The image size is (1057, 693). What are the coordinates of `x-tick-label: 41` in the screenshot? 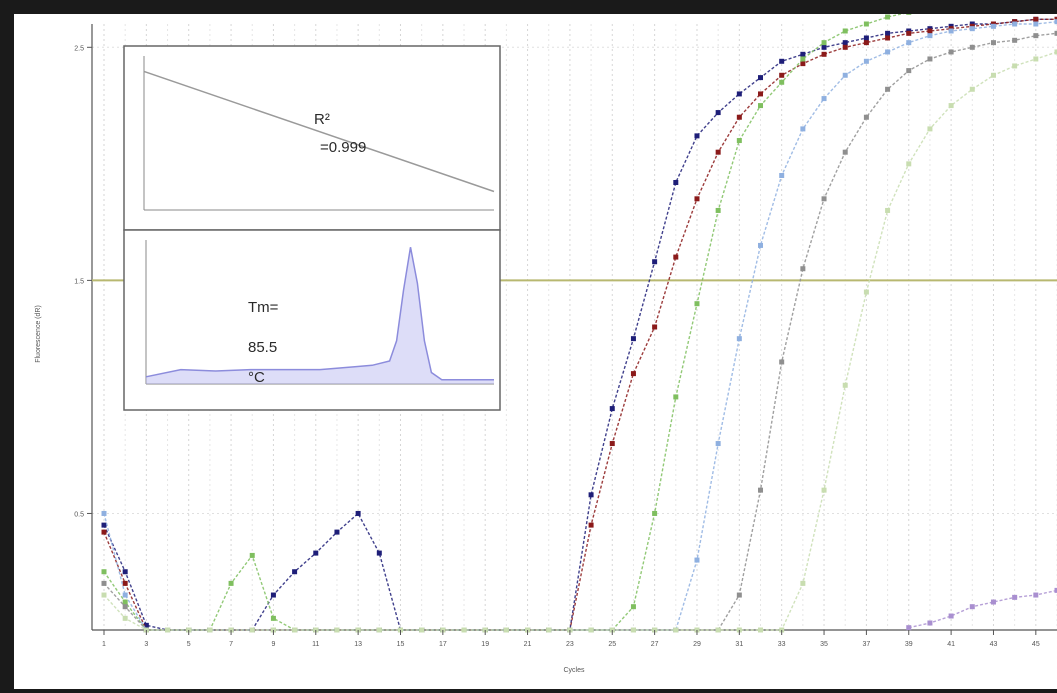 It's located at (951, 644).